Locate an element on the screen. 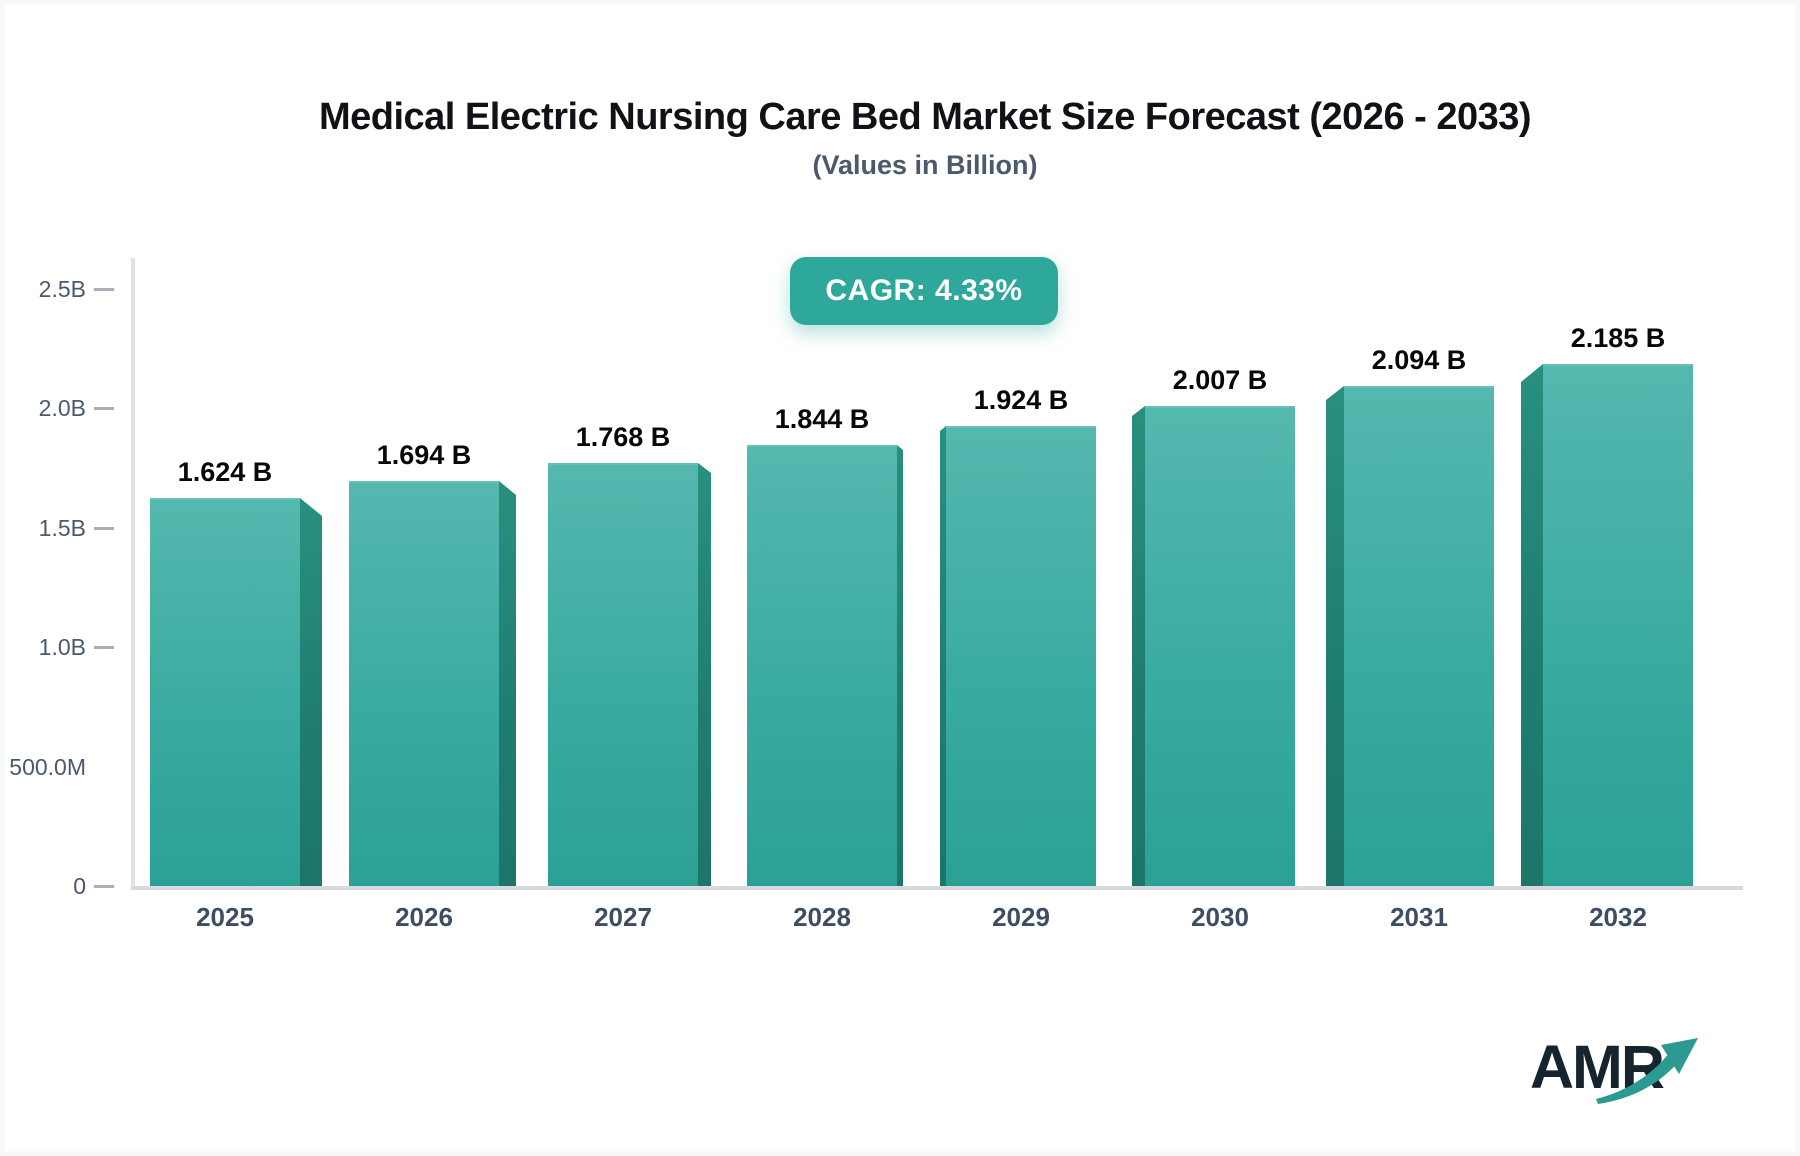 The image size is (1800, 1156). bar-side-2026 is located at coordinates (507, 683).